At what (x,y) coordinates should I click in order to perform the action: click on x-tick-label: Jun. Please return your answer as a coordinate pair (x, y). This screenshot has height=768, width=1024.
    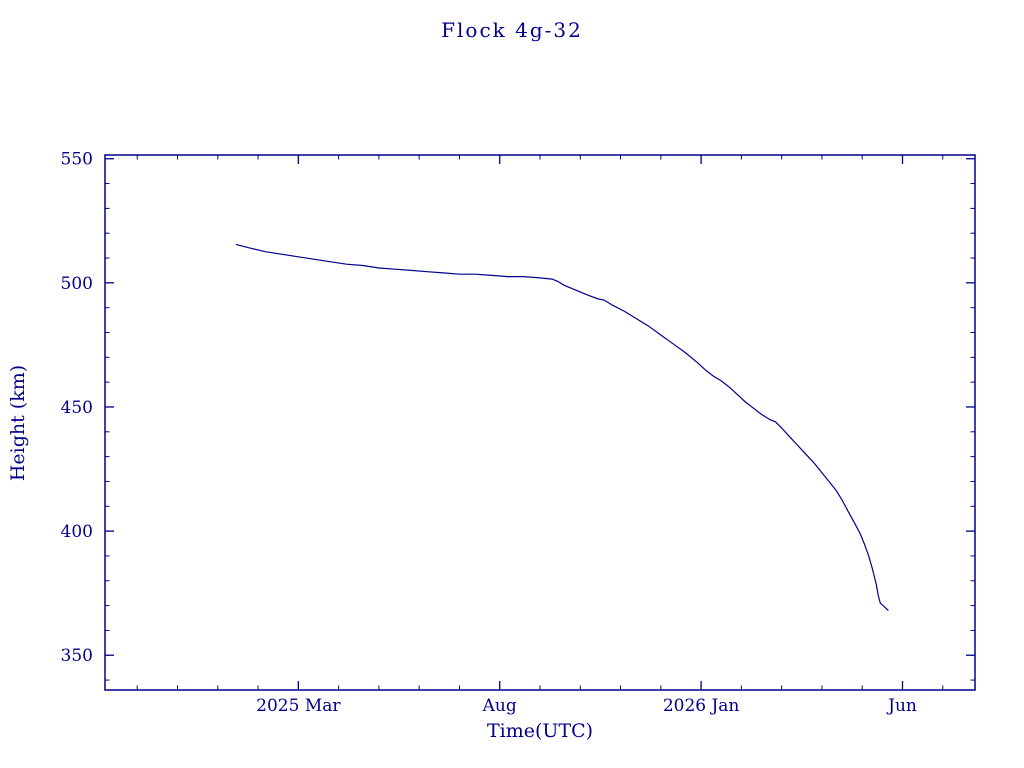
    Looking at the image, I should click on (901, 706).